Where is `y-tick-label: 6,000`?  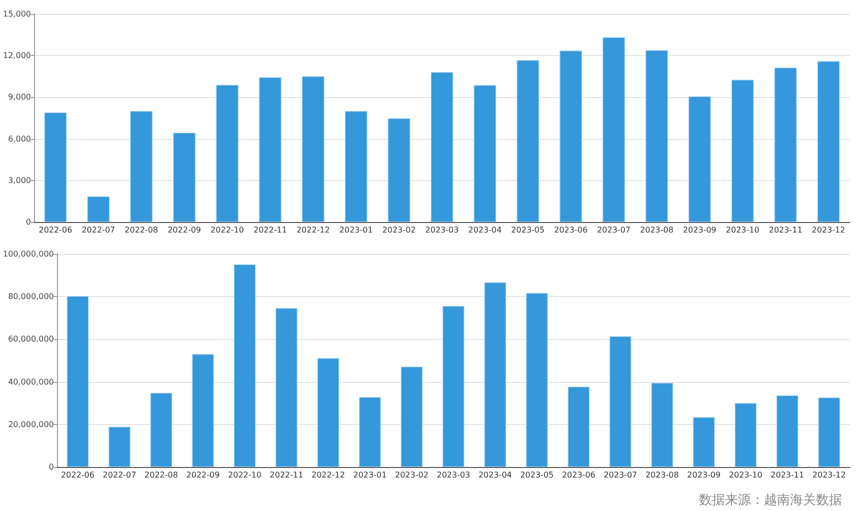
y-tick-label: 6,000 is located at coordinates (19, 139).